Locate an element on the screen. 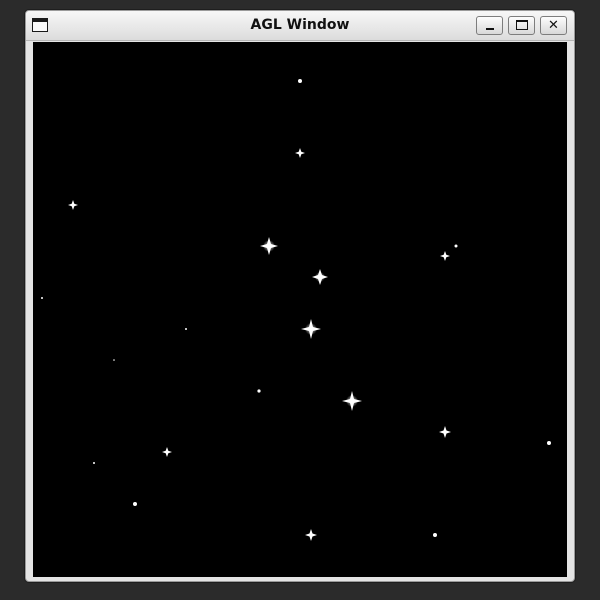 This screenshot has height=600, width=600. title-bar: AGL Window ✕ is located at coordinates (300, 26).